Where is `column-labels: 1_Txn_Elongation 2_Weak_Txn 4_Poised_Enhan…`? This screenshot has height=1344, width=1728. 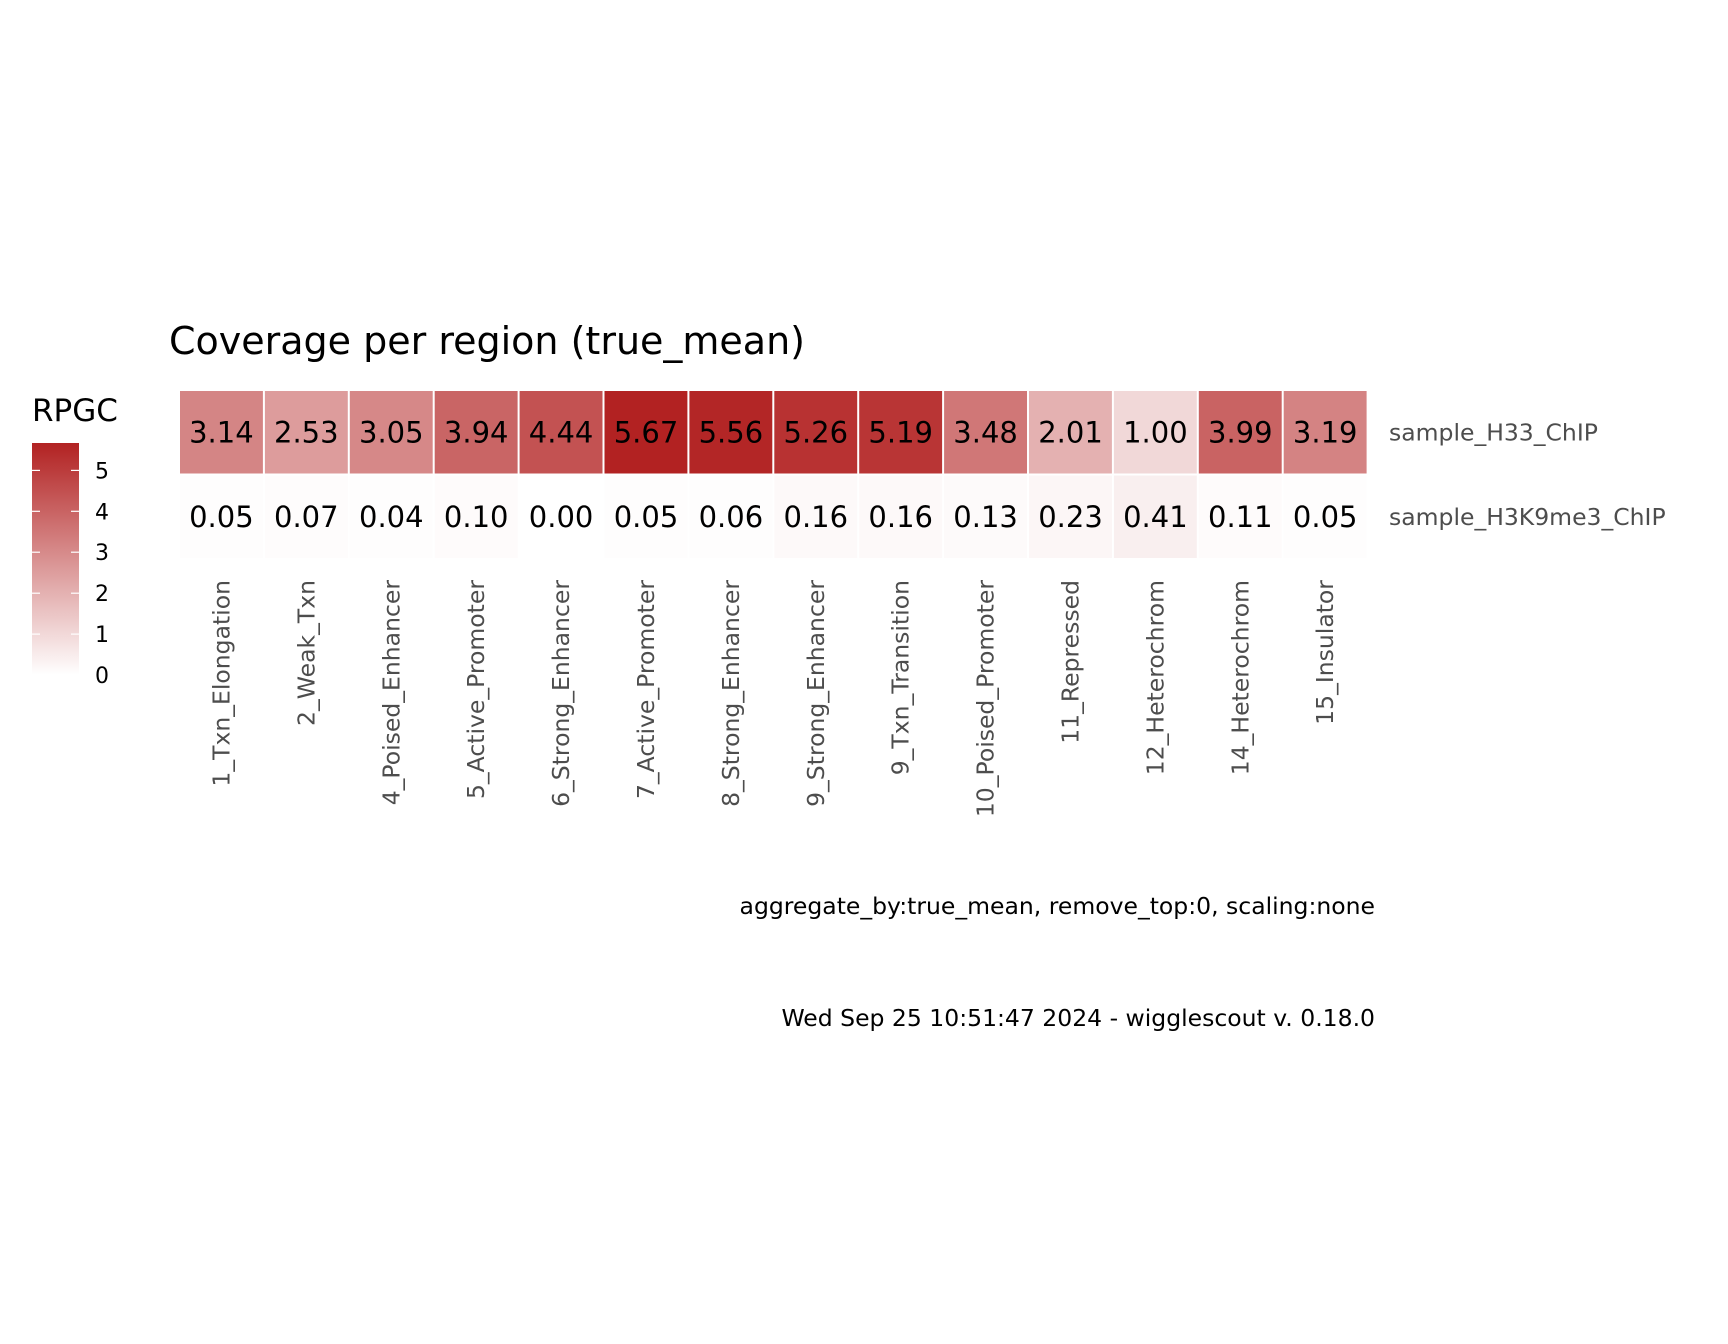 column-labels: 1_Txn_Elongation 2_Weak_Txn 4_Poised_Enhan… is located at coordinates (773, 698).